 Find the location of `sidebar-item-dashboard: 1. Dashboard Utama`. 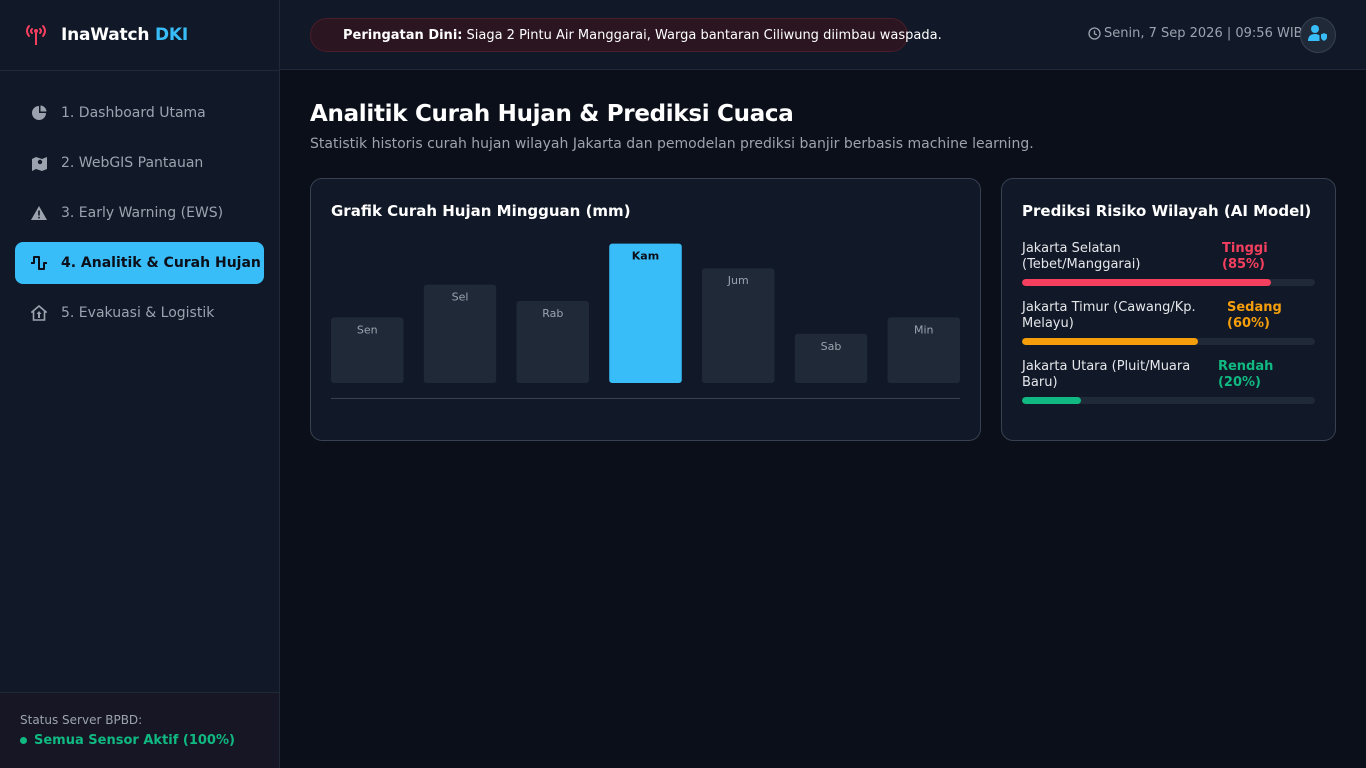

sidebar-item-dashboard: 1. Dashboard Utama is located at coordinates (139, 113).